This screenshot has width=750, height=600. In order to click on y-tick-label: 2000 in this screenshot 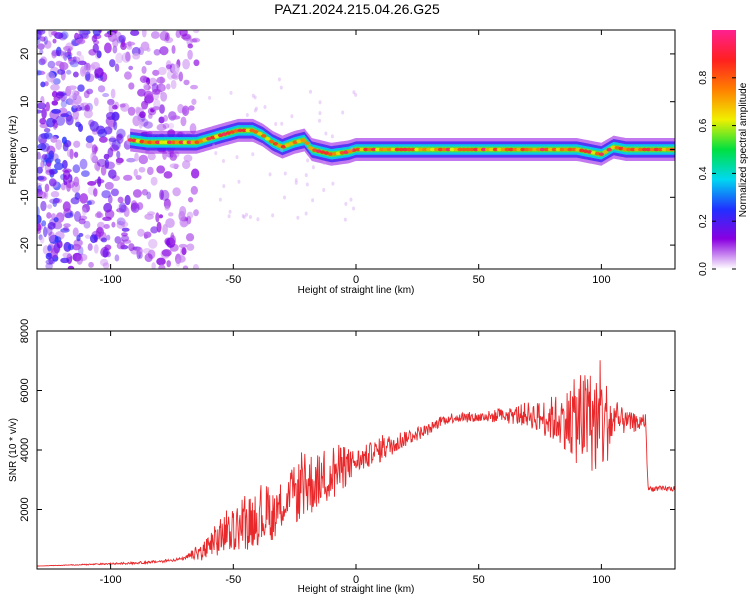, I will do `click(25, 509)`.